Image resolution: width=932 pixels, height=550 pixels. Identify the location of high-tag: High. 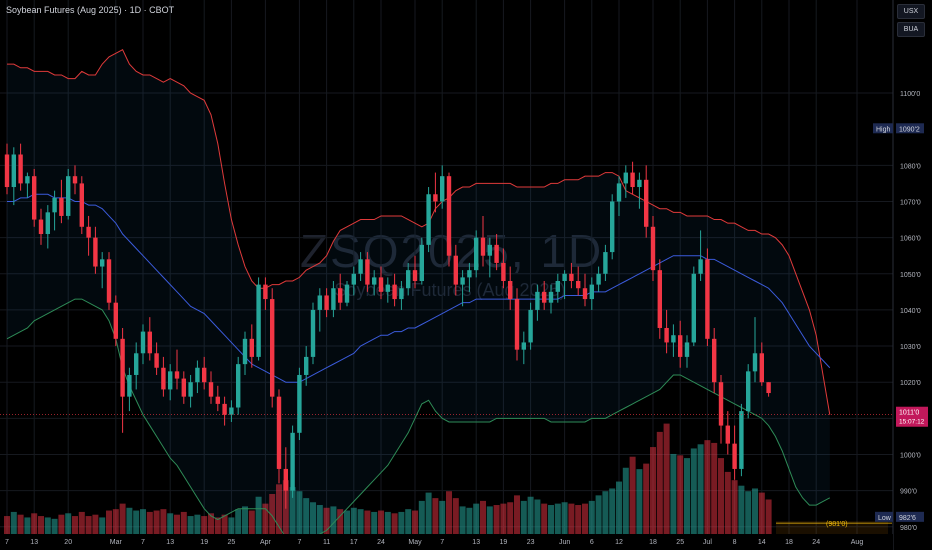
(883, 129).